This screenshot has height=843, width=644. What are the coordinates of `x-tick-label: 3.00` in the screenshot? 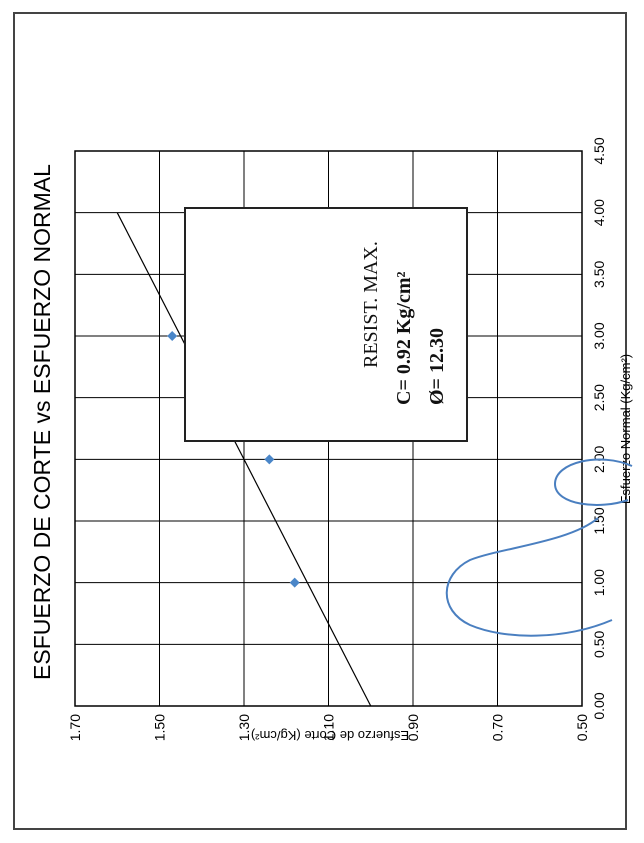 It's located at (599, 335).